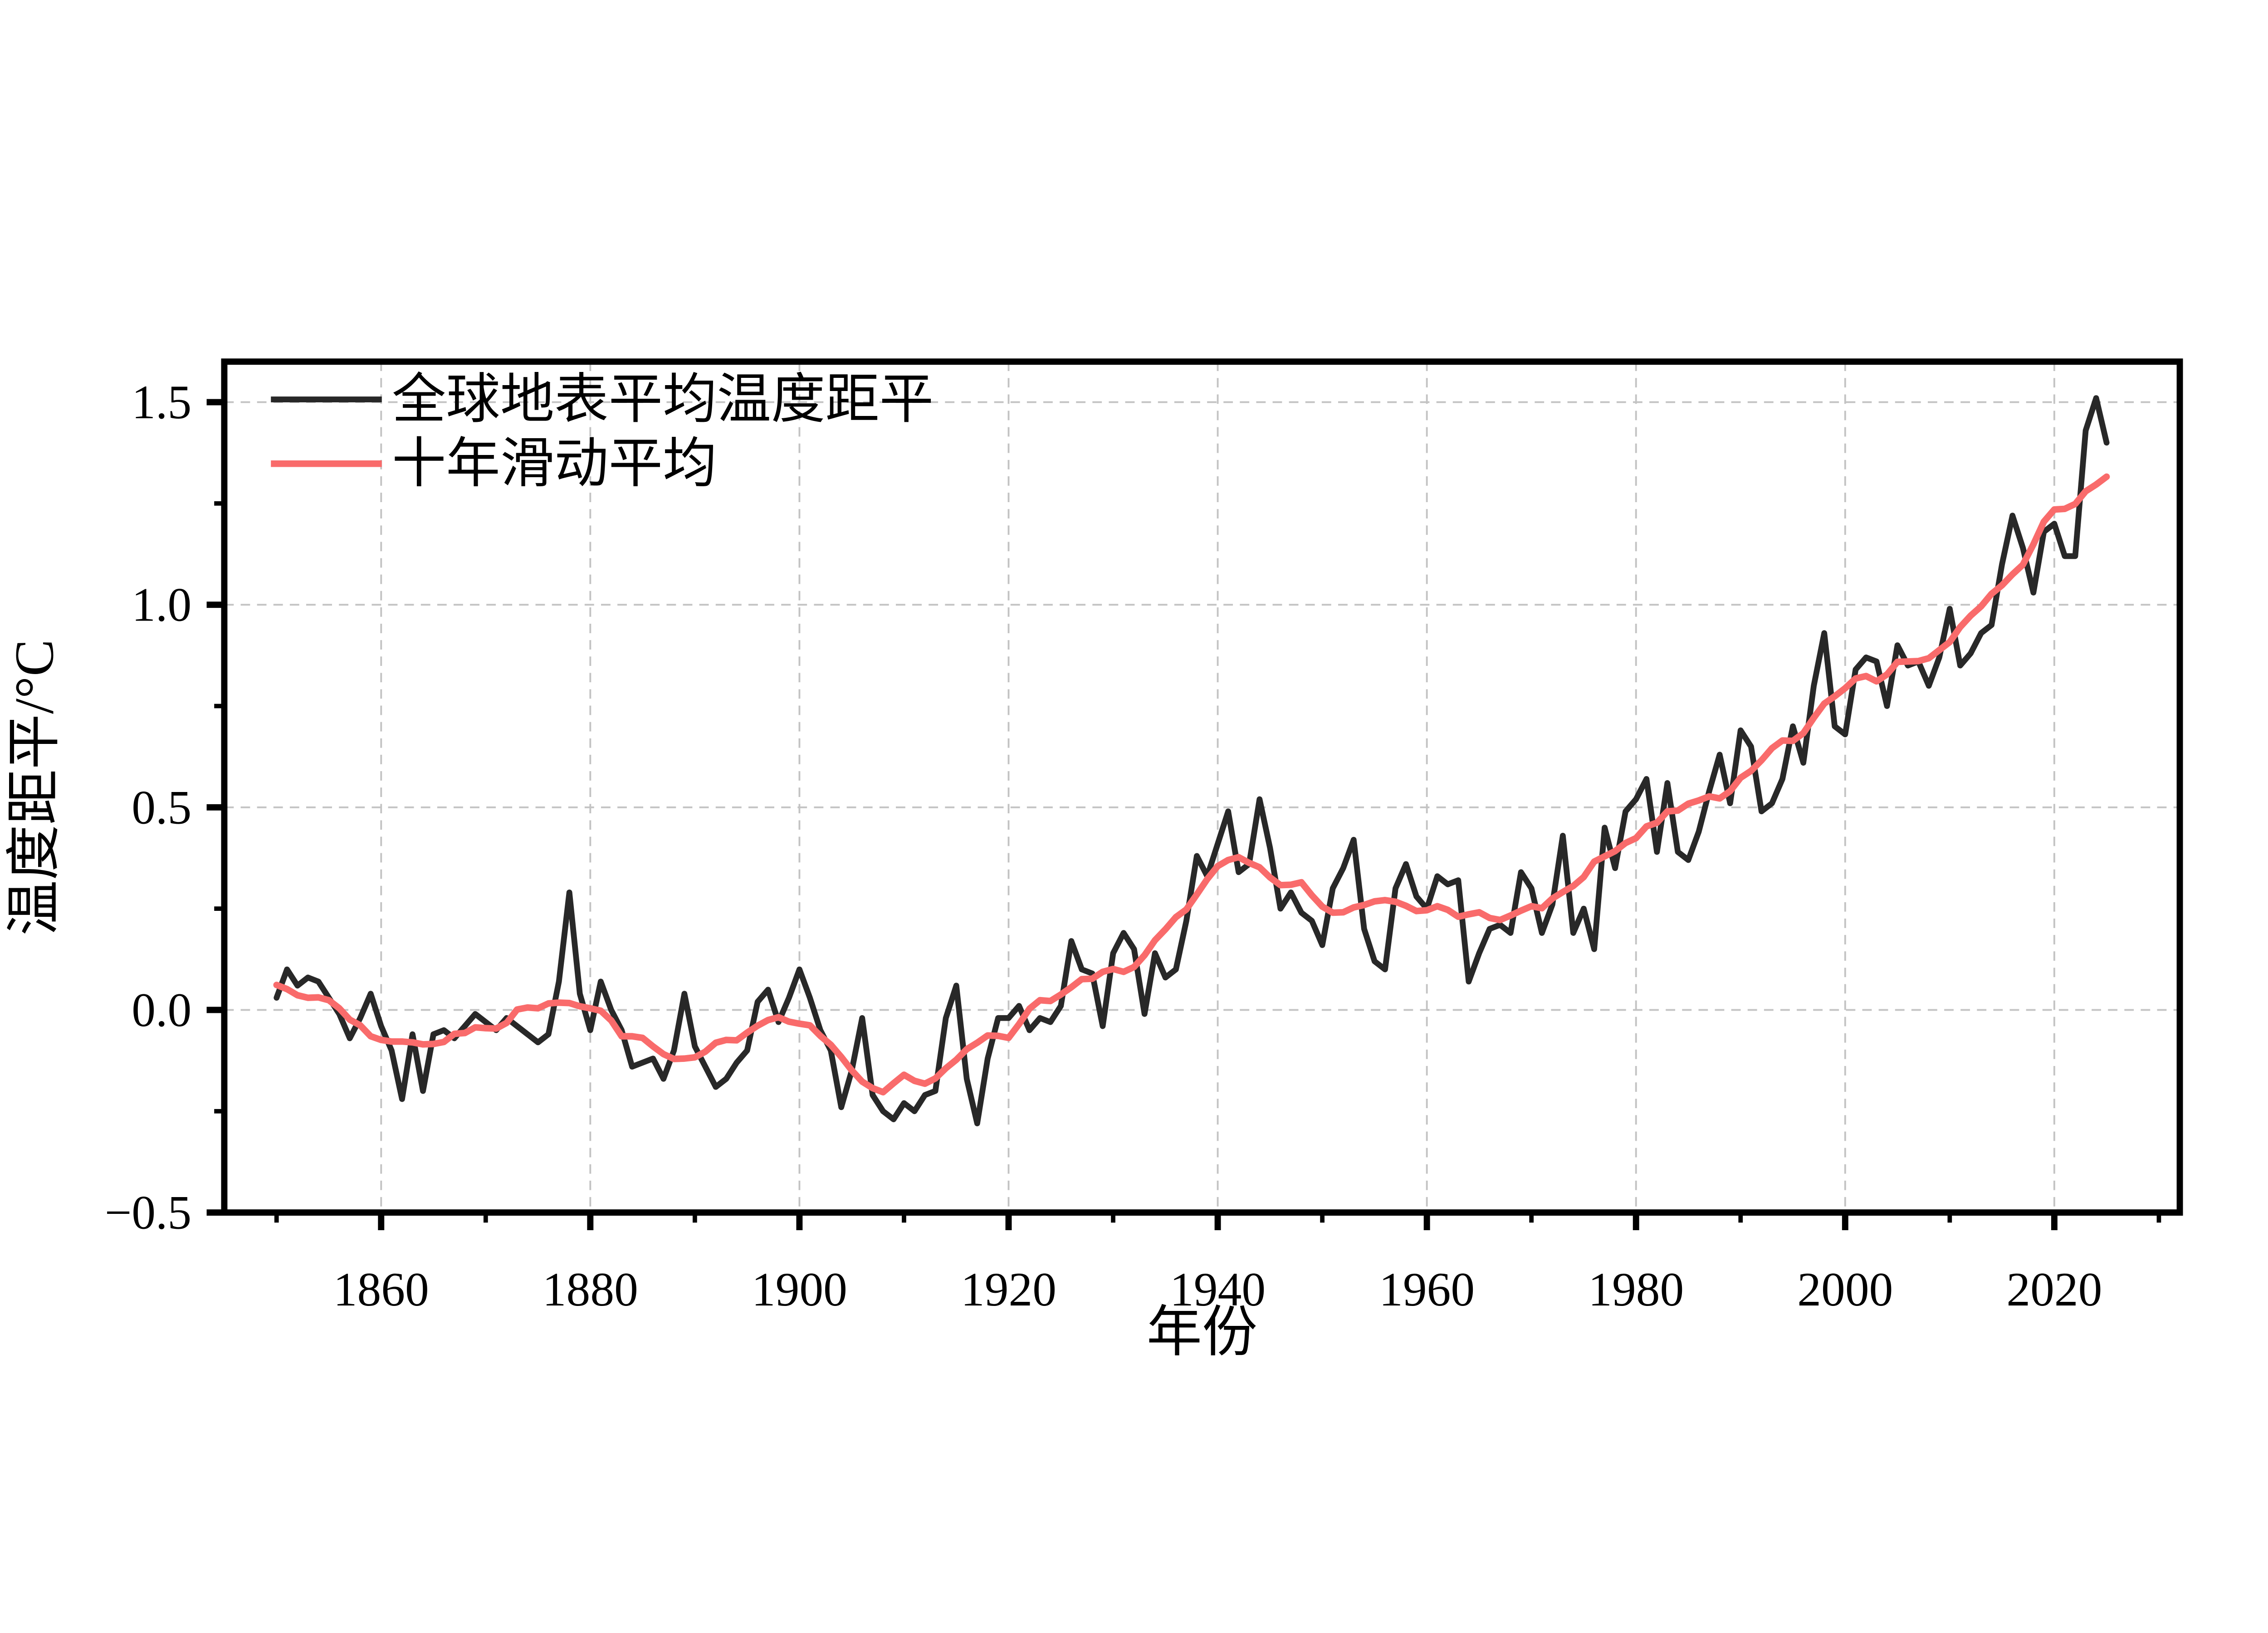  Describe the element at coordinates (603, 432) in the screenshot. I see `legend: 全球地表平均温度距平 十年滑动平均` at that location.